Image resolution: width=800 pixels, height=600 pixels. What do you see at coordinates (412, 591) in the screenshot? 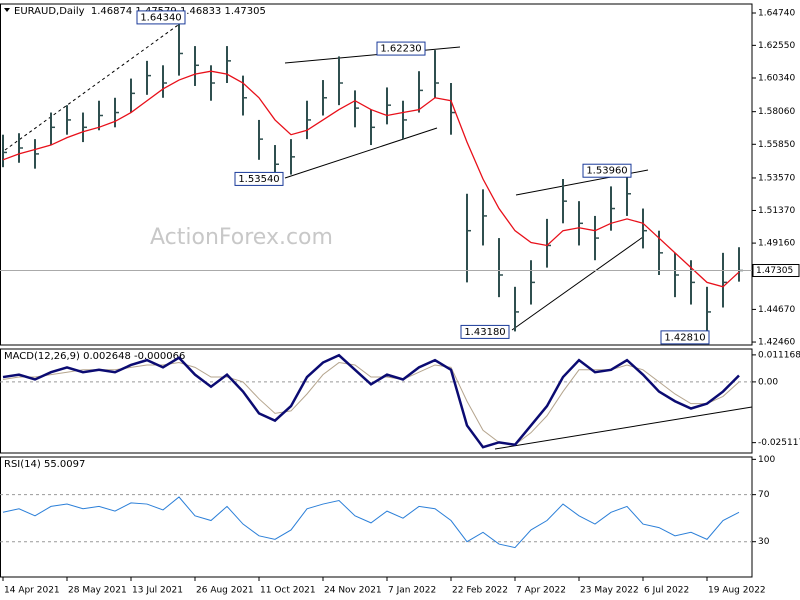
I see `x-tick-label: 7 Jan 2022` at bounding box center [412, 591].